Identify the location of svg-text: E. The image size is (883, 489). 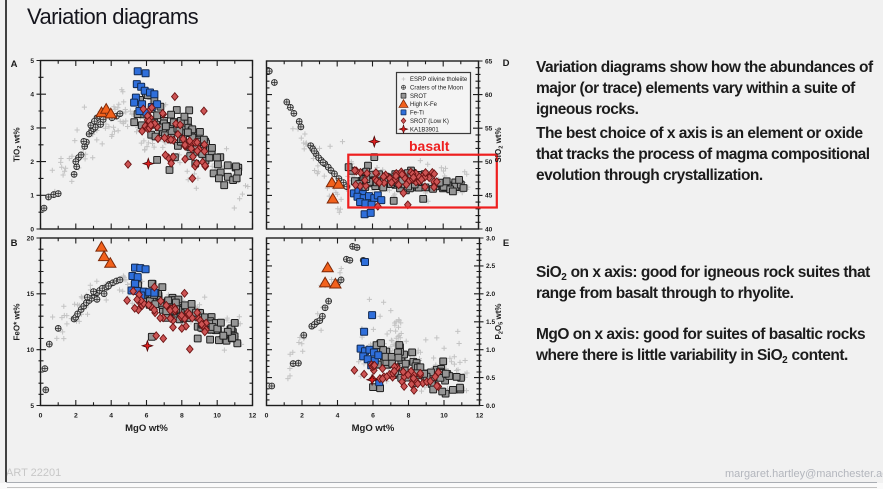
(506, 243).